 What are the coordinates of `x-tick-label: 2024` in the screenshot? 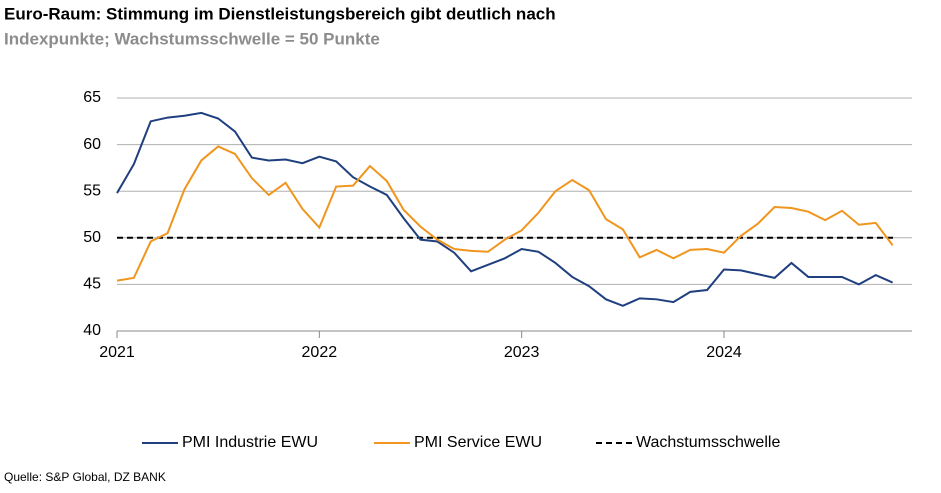 It's located at (724, 352).